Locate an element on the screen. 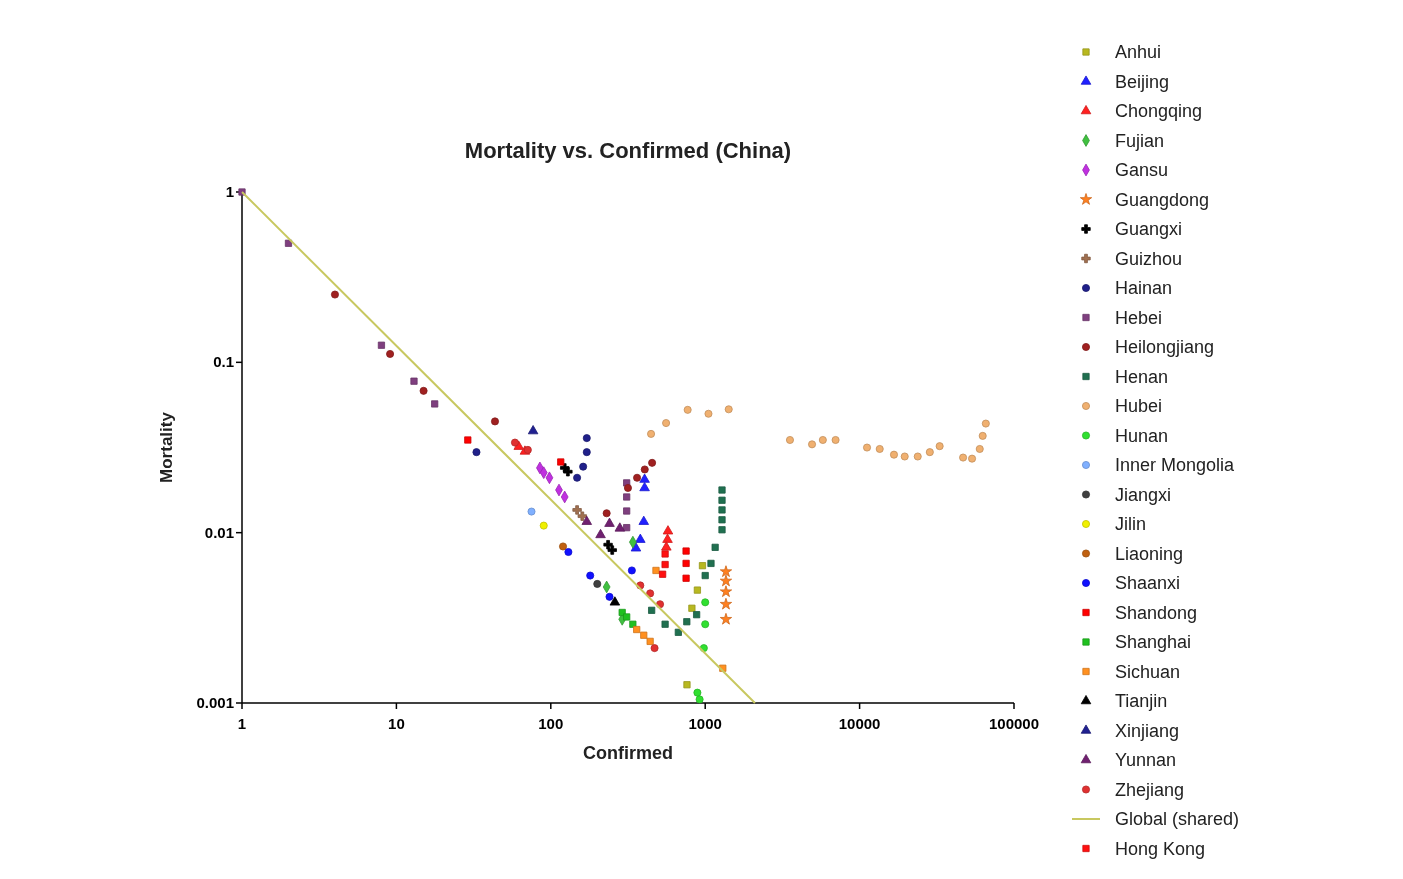 This screenshot has height=879, width=1403. x-tick-label: 1000 is located at coordinates (705, 723).